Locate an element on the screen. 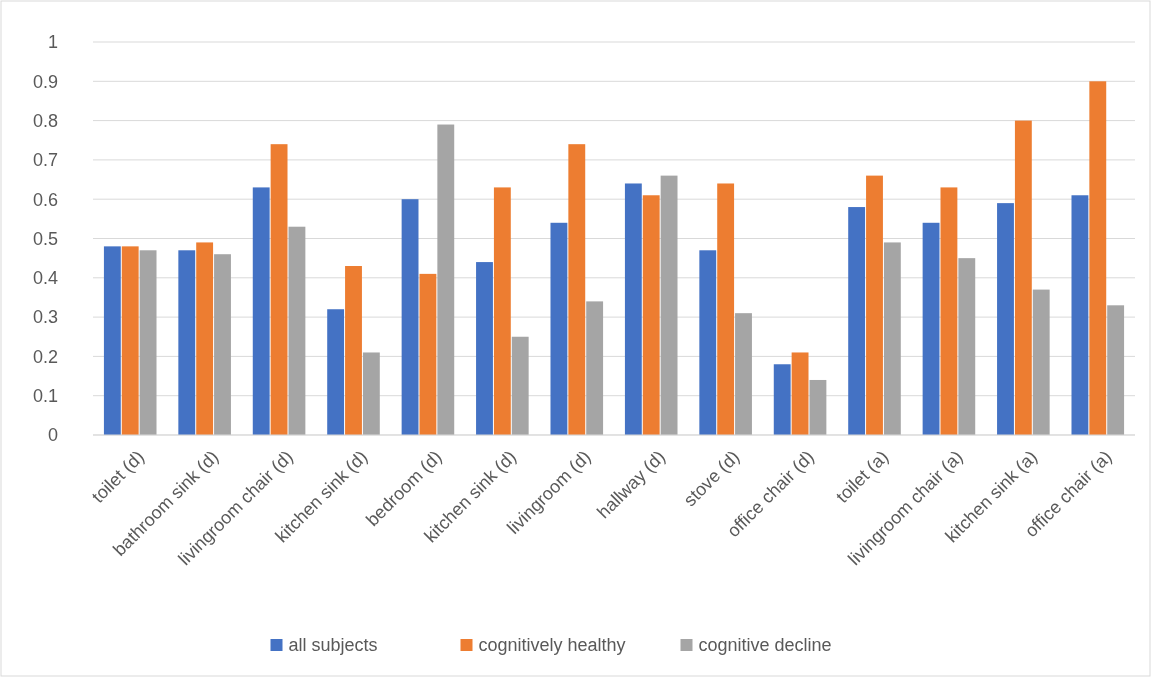  y-tick-label: 0.5 is located at coordinates (45, 238).